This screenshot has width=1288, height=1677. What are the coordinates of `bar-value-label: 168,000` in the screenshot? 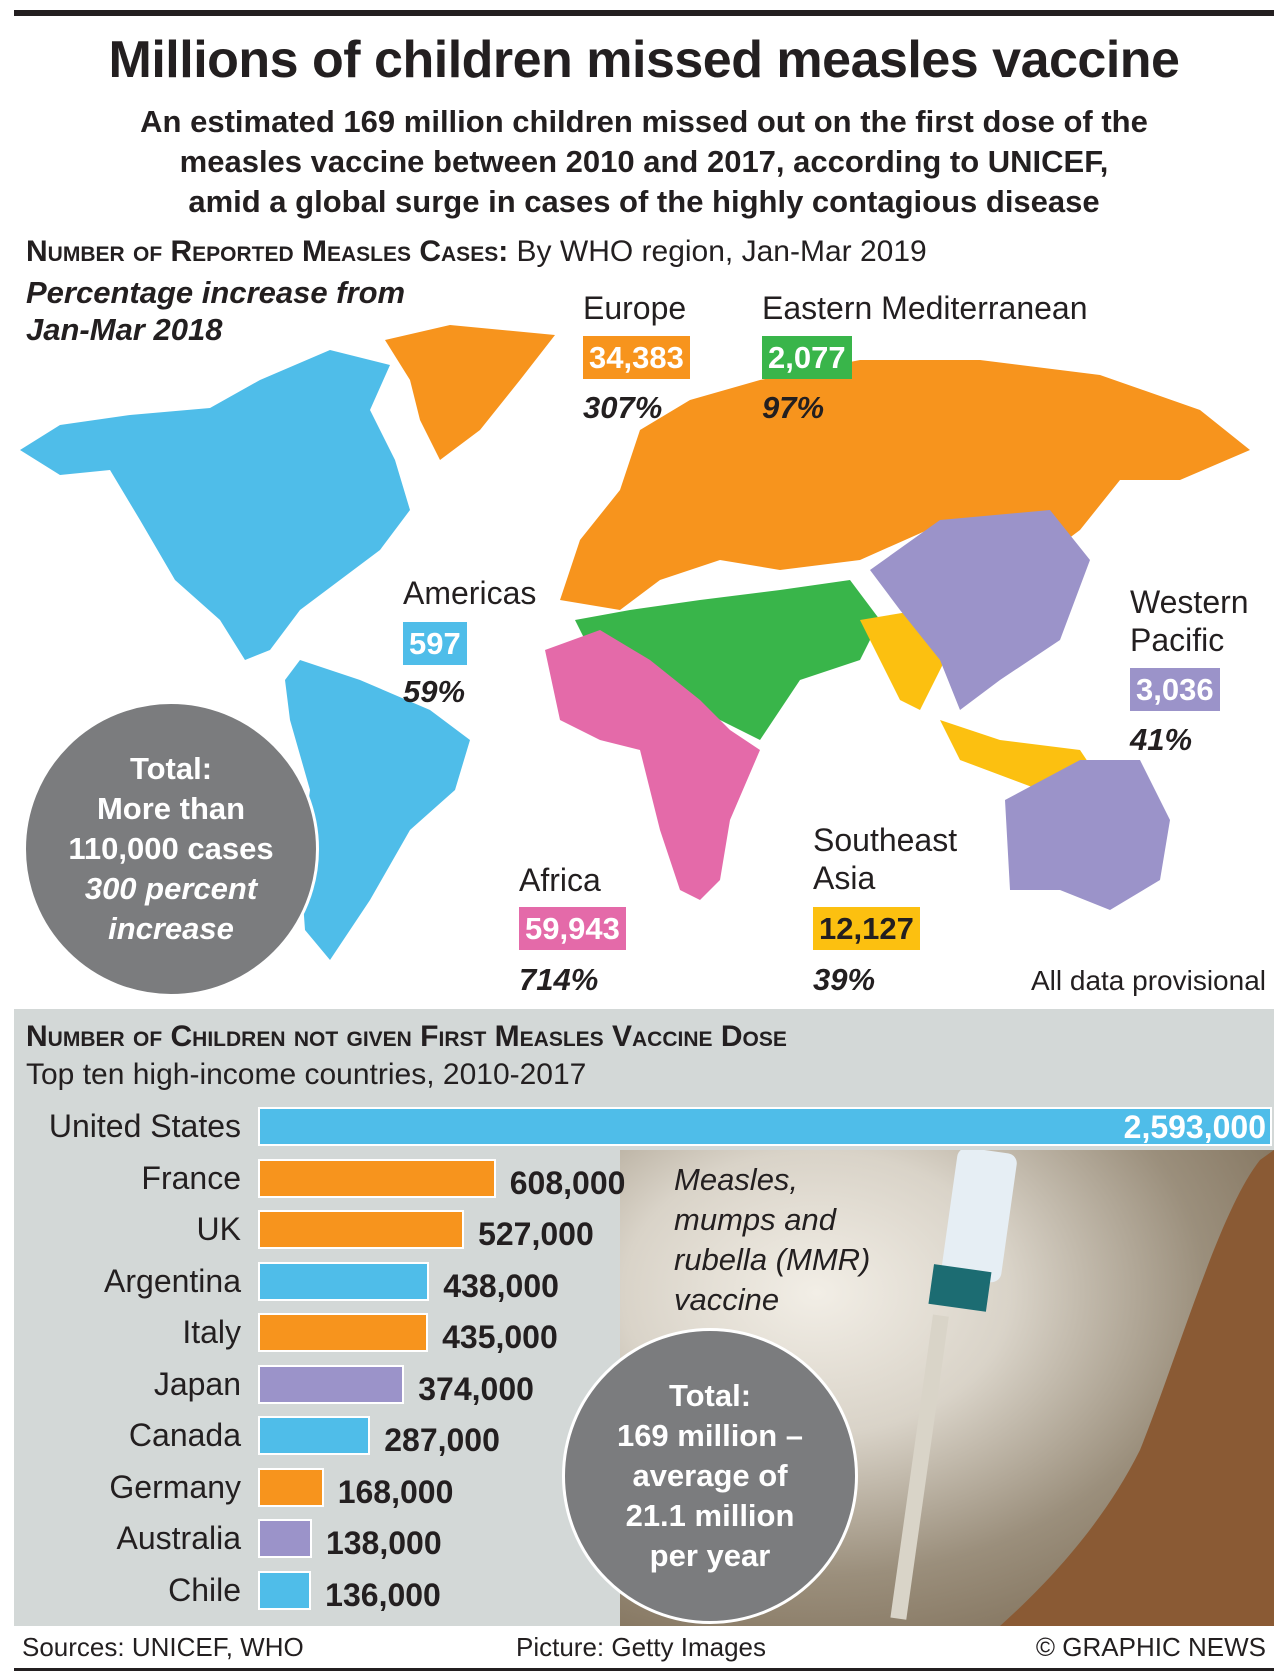 It's located at (395, 1491).